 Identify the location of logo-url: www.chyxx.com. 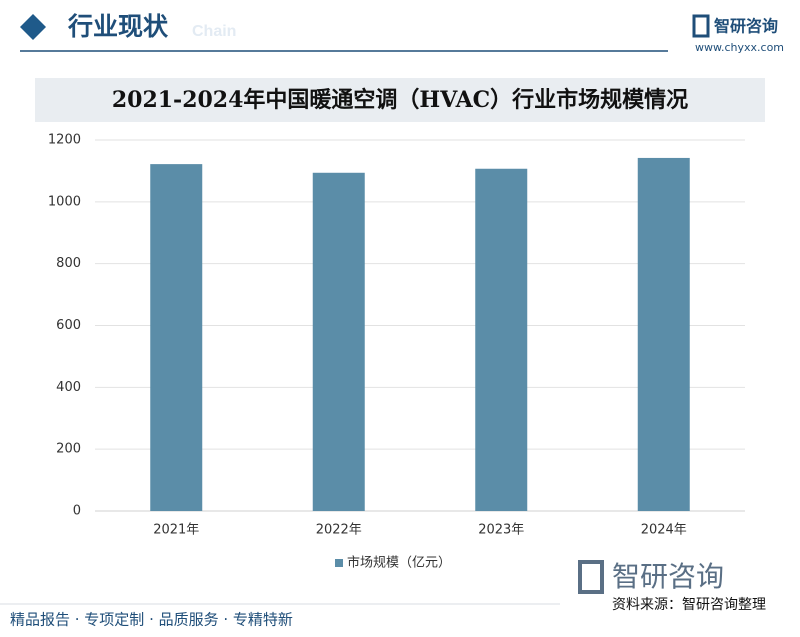
(739, 47).